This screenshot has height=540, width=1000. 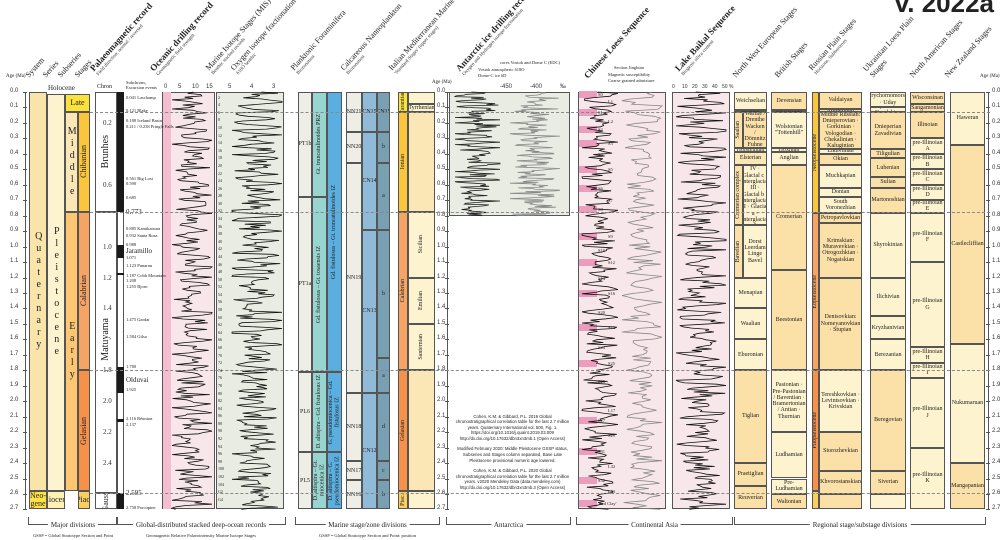 I want to click on interval-ukr: Kryzhanivian, so click(x=888, y=328).